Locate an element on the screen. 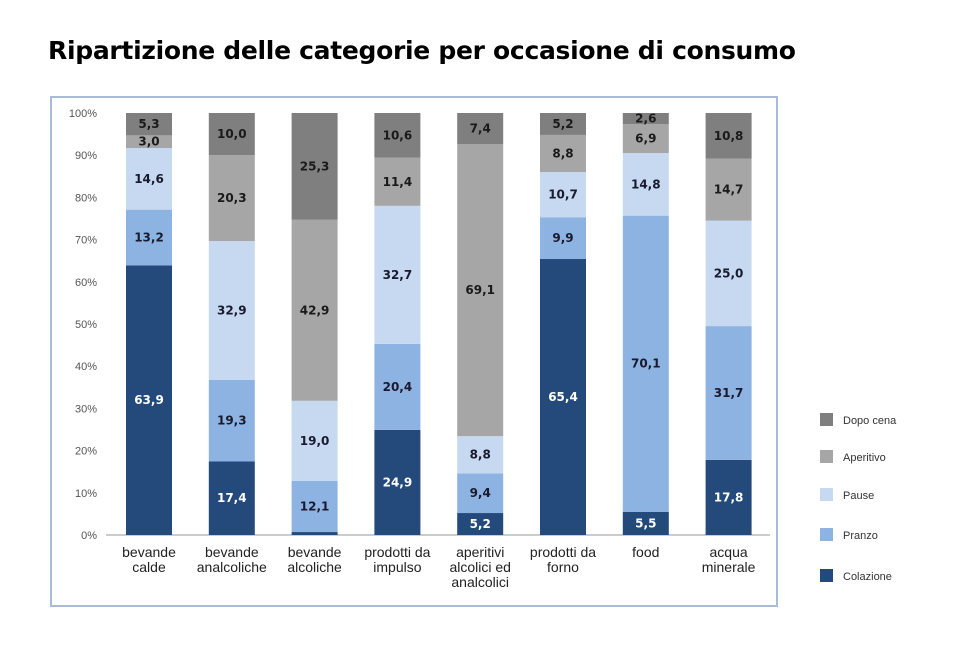 The height and width of the screenshot is (656, 960). x-tick-label: aperitivi is located at coordinates (480, 552).